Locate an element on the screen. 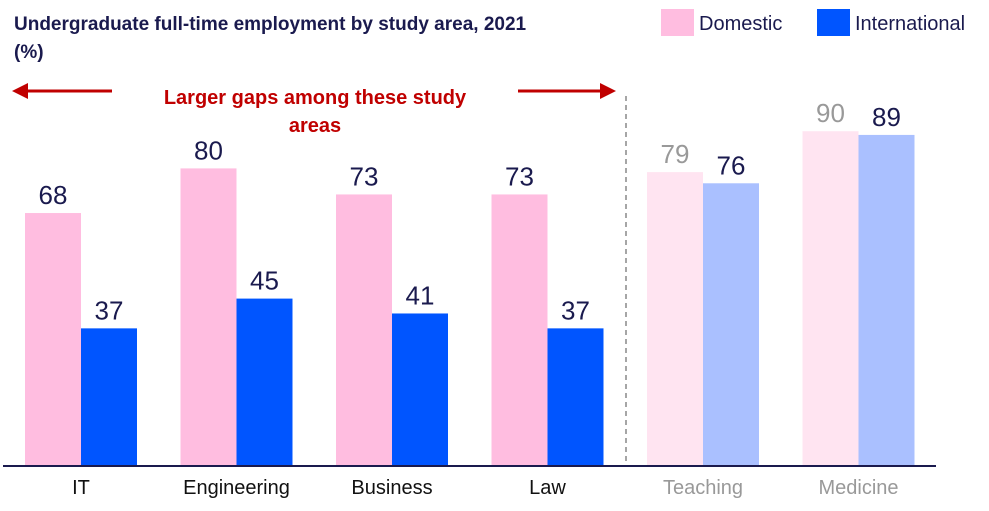  value-label-law-international: 37 is located at coordinates (575, 310).